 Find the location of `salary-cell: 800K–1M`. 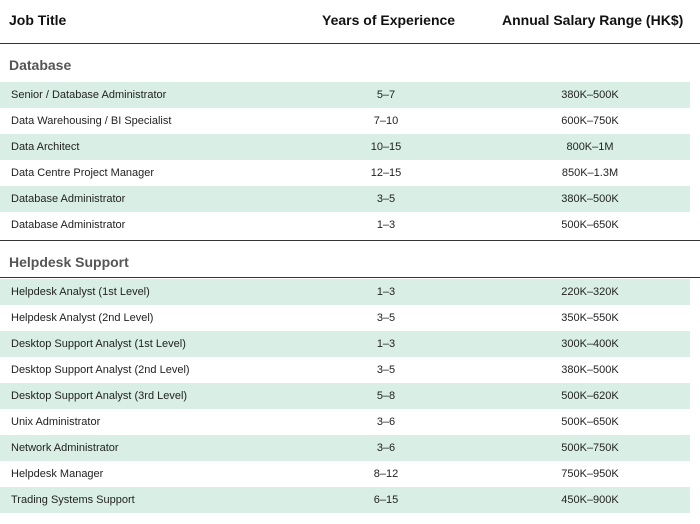

salary-cell: 800K–1M is located at coordinates (590, 147).